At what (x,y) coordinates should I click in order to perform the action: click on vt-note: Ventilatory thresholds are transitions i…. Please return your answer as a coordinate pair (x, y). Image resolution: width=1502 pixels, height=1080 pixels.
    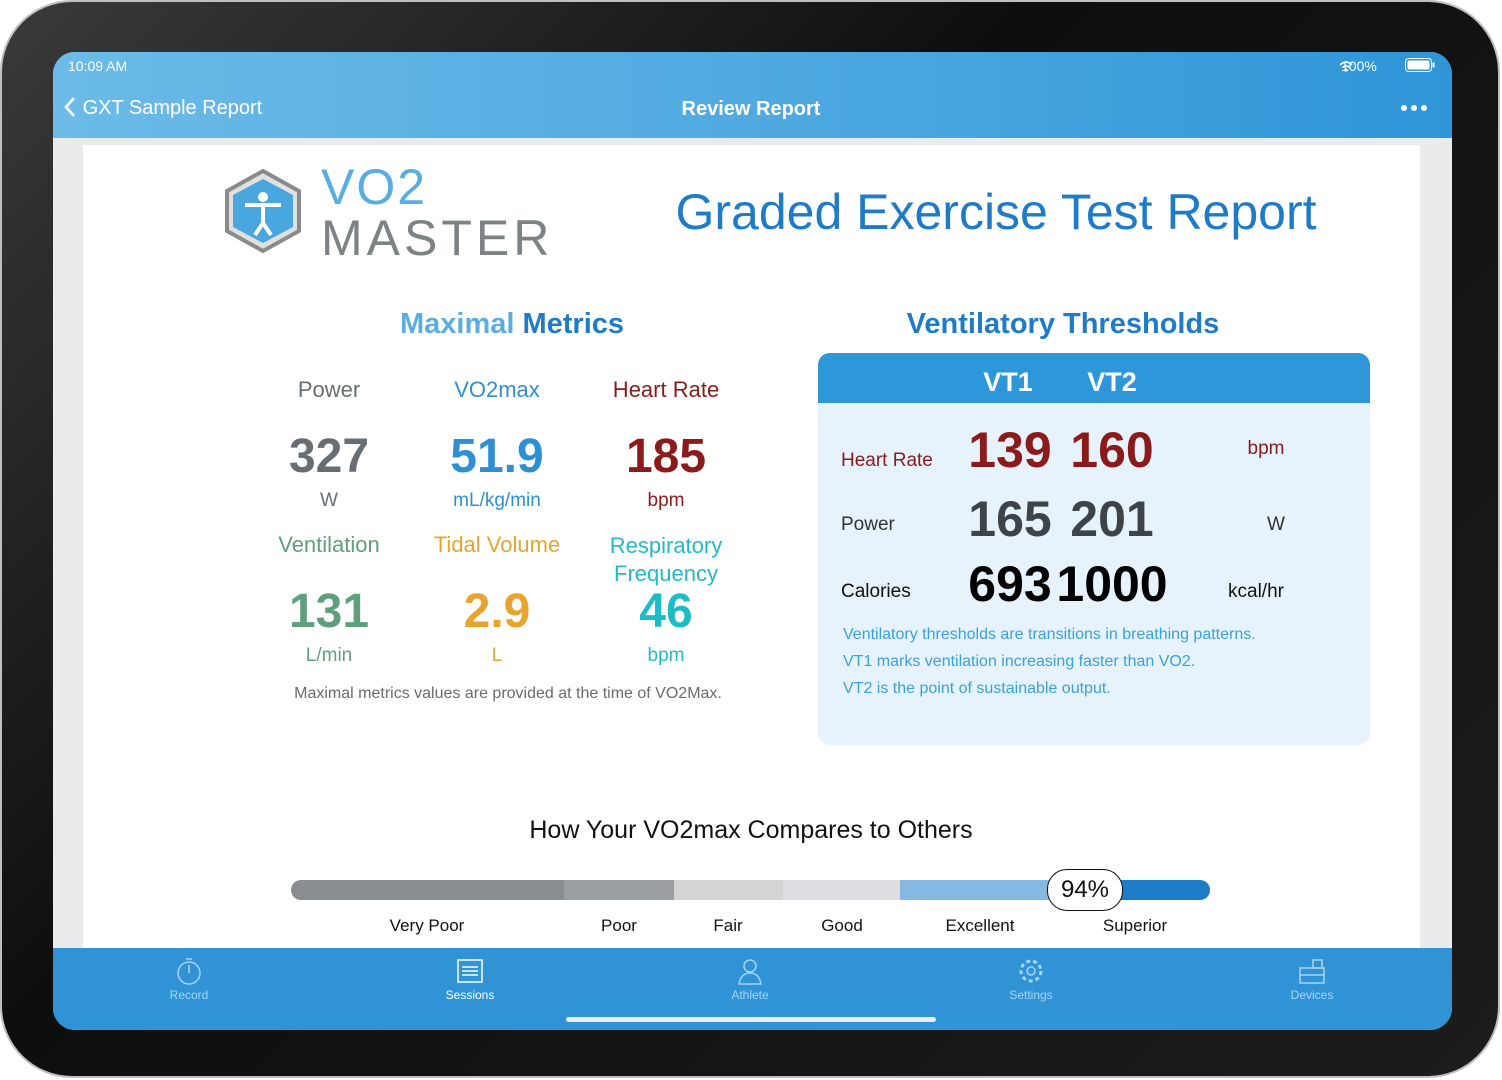
    Looking at the image, I should click on (1049, 634).